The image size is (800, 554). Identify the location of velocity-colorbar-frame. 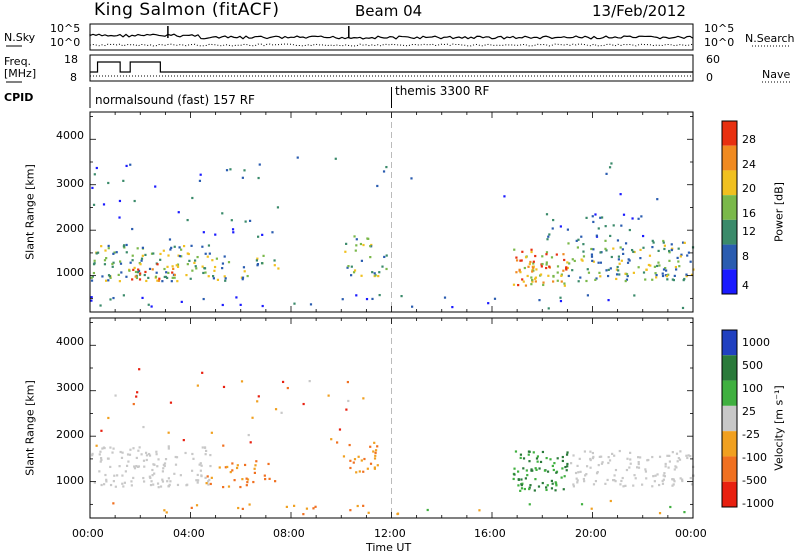
(729, 418).